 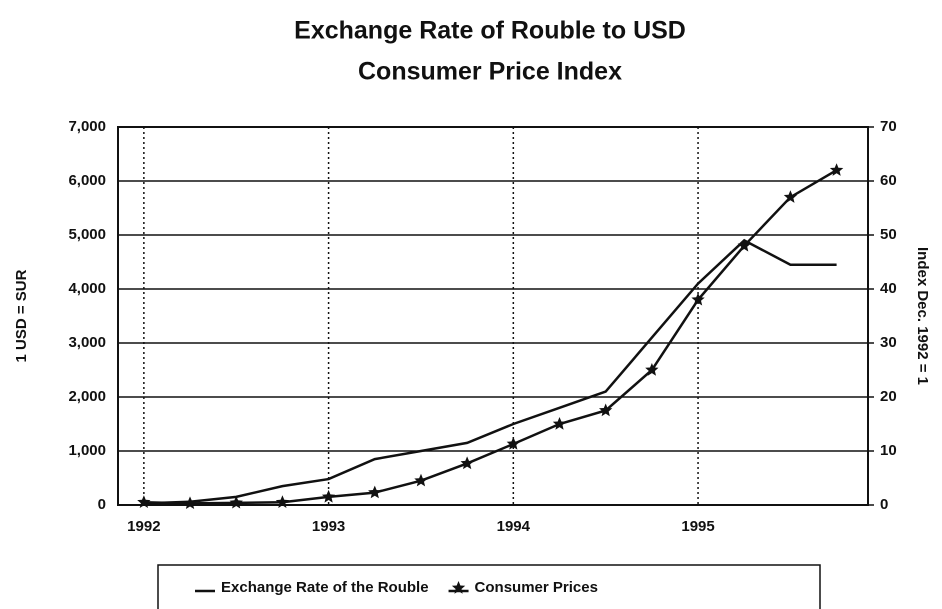 I want to click on chart-title: Exchange Rate of Rouble to USD, so click(x=490, y=31).